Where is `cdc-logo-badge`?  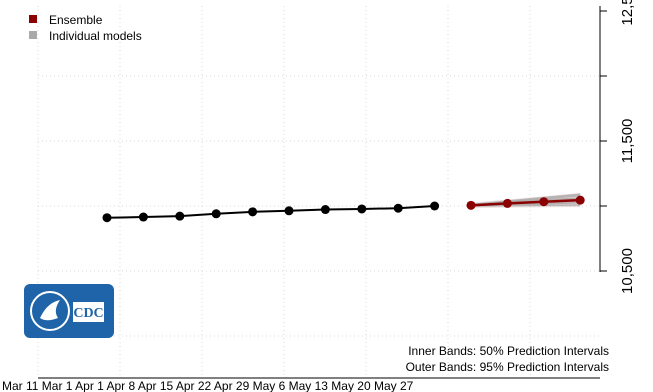 cdc-logo-badge is located at coordinates (88, 312).